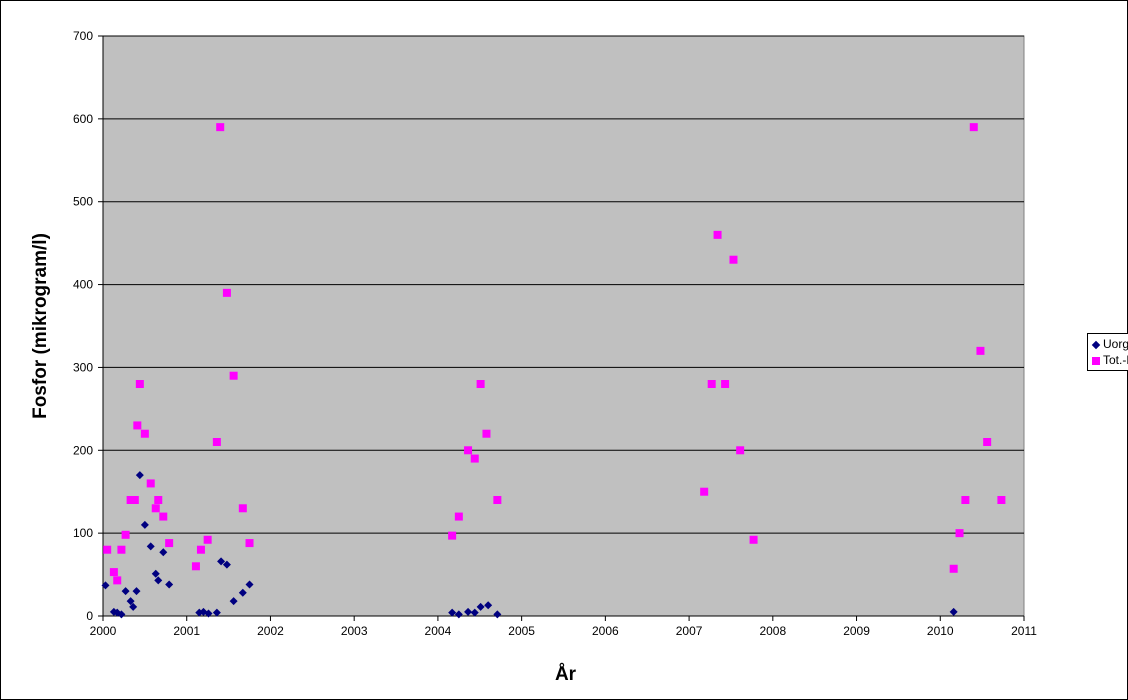  What do you see at coordinates (88, 326) in the screenshot?
I see `y-axis-ticks: 0 100 200 300 400 500 600 700` at bounding box center [88, 326].